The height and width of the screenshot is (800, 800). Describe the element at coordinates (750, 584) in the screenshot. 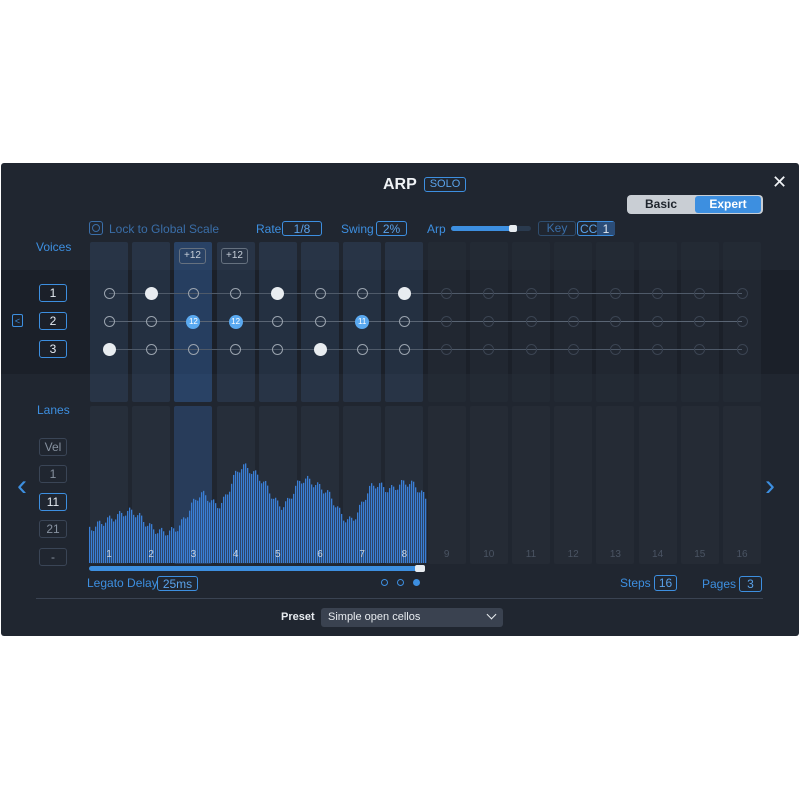

I see `pages-value: 3` at that location.